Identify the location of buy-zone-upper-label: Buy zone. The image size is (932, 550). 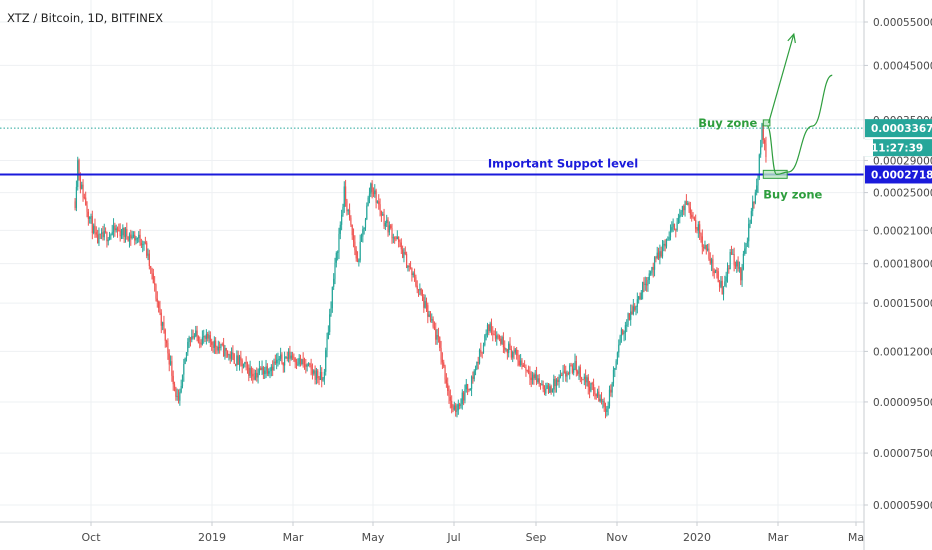
(727, 123).